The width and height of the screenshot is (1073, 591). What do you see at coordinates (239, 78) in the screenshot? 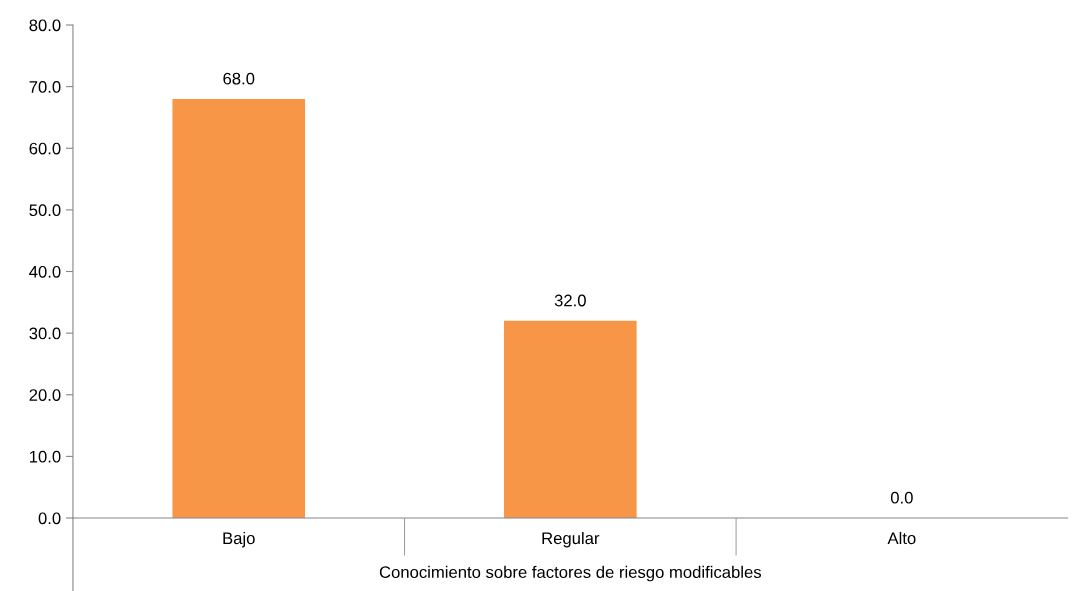
I see `data-label: 68.0` at bounding box center [239, 78].